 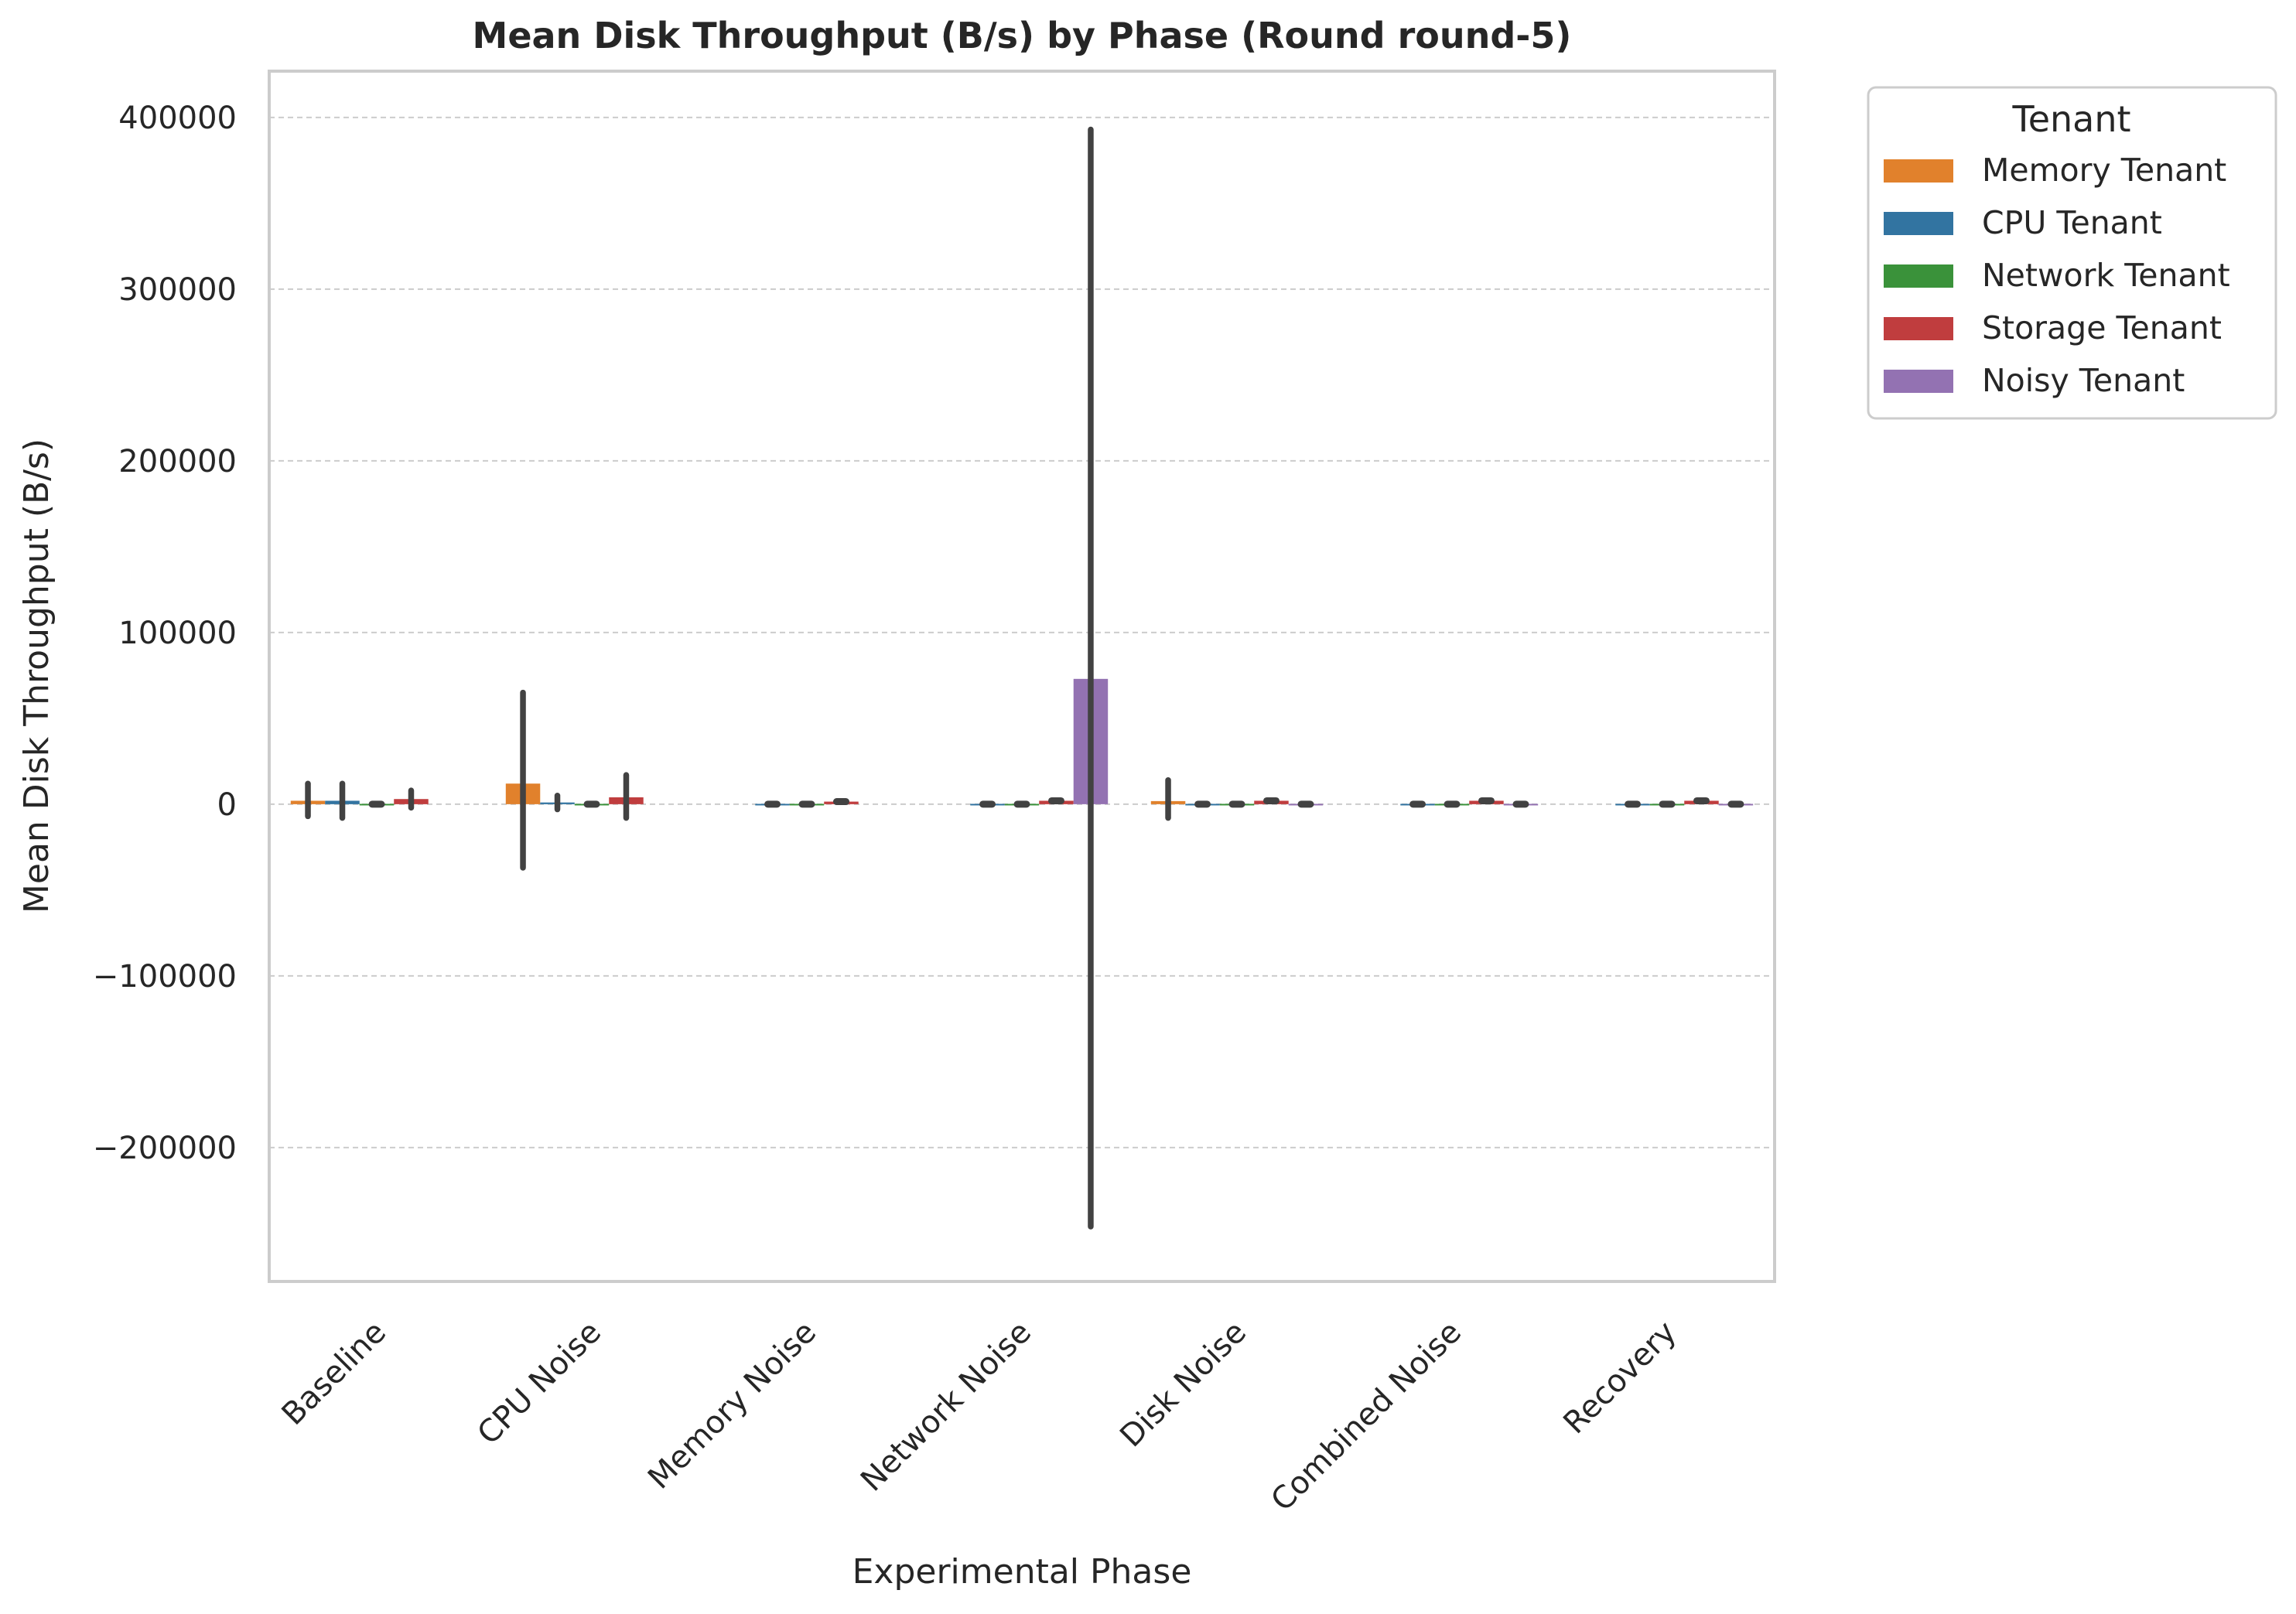 What do you see at coordinates (37, 675) in the screenshot?
I see `y-axis-label: Mean Disk Throughput (B/s)` at bounding box center [37, 675].